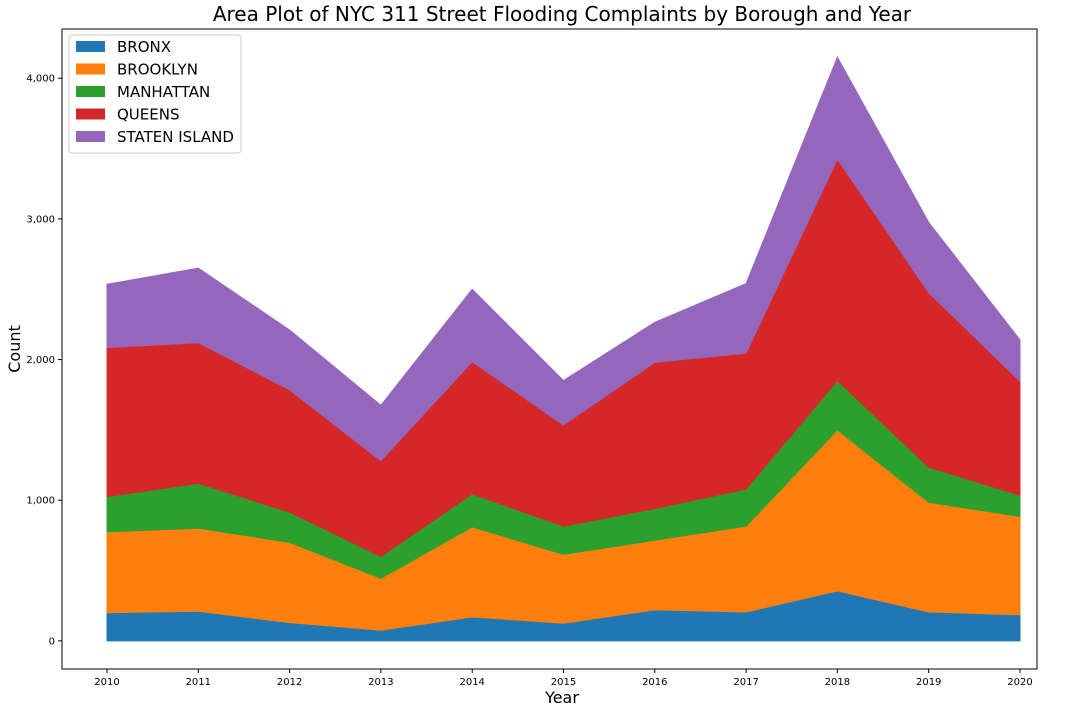 The image size is (1072, 712). I want to click on x-tick-label: 2015, so click(563, 682).